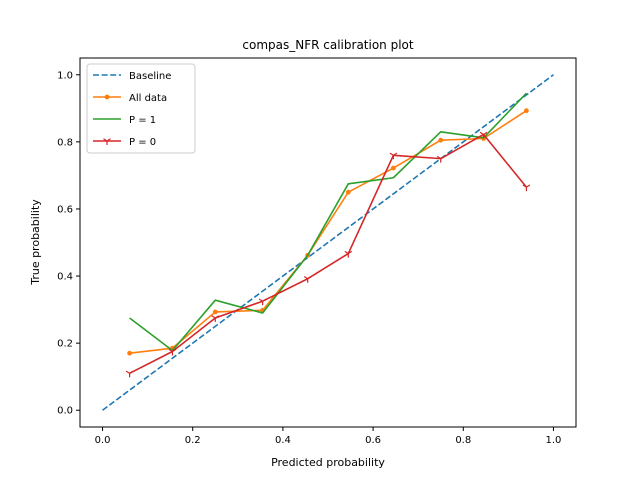 The image size is (640, 485). Describe the element at coordinates (68, 243) in the screenshot. I see `y-axis-ticks: 0.0 0.2 0.4 0.6 0.8 1.0` at that location.